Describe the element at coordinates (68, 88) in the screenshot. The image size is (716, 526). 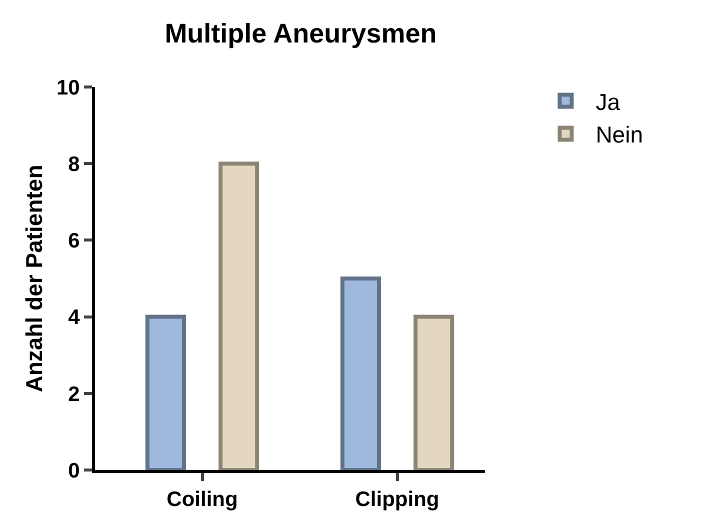
I see `y-tick-label: 10` at that location.